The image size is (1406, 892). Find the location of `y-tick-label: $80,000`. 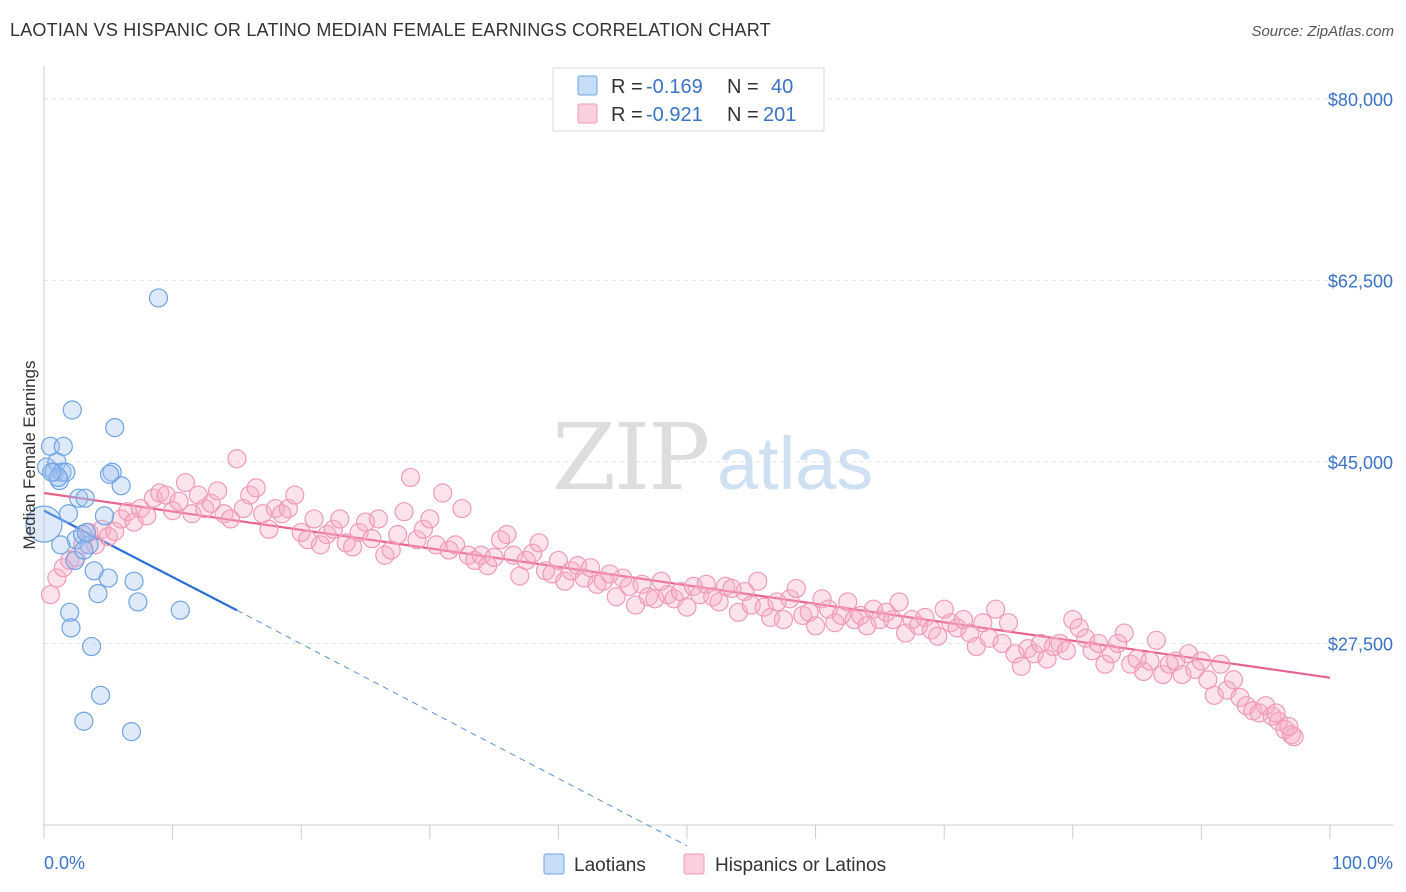

y-tick-label: $80,000 is located at coordinates (1360, 100).